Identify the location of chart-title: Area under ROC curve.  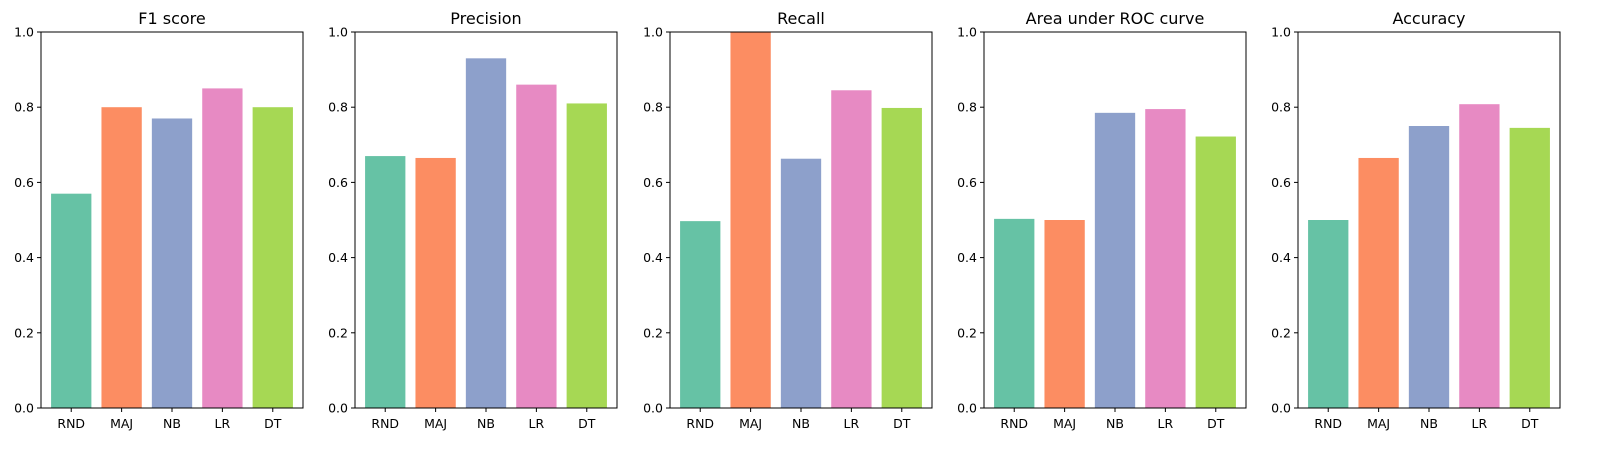
(1115, 18).